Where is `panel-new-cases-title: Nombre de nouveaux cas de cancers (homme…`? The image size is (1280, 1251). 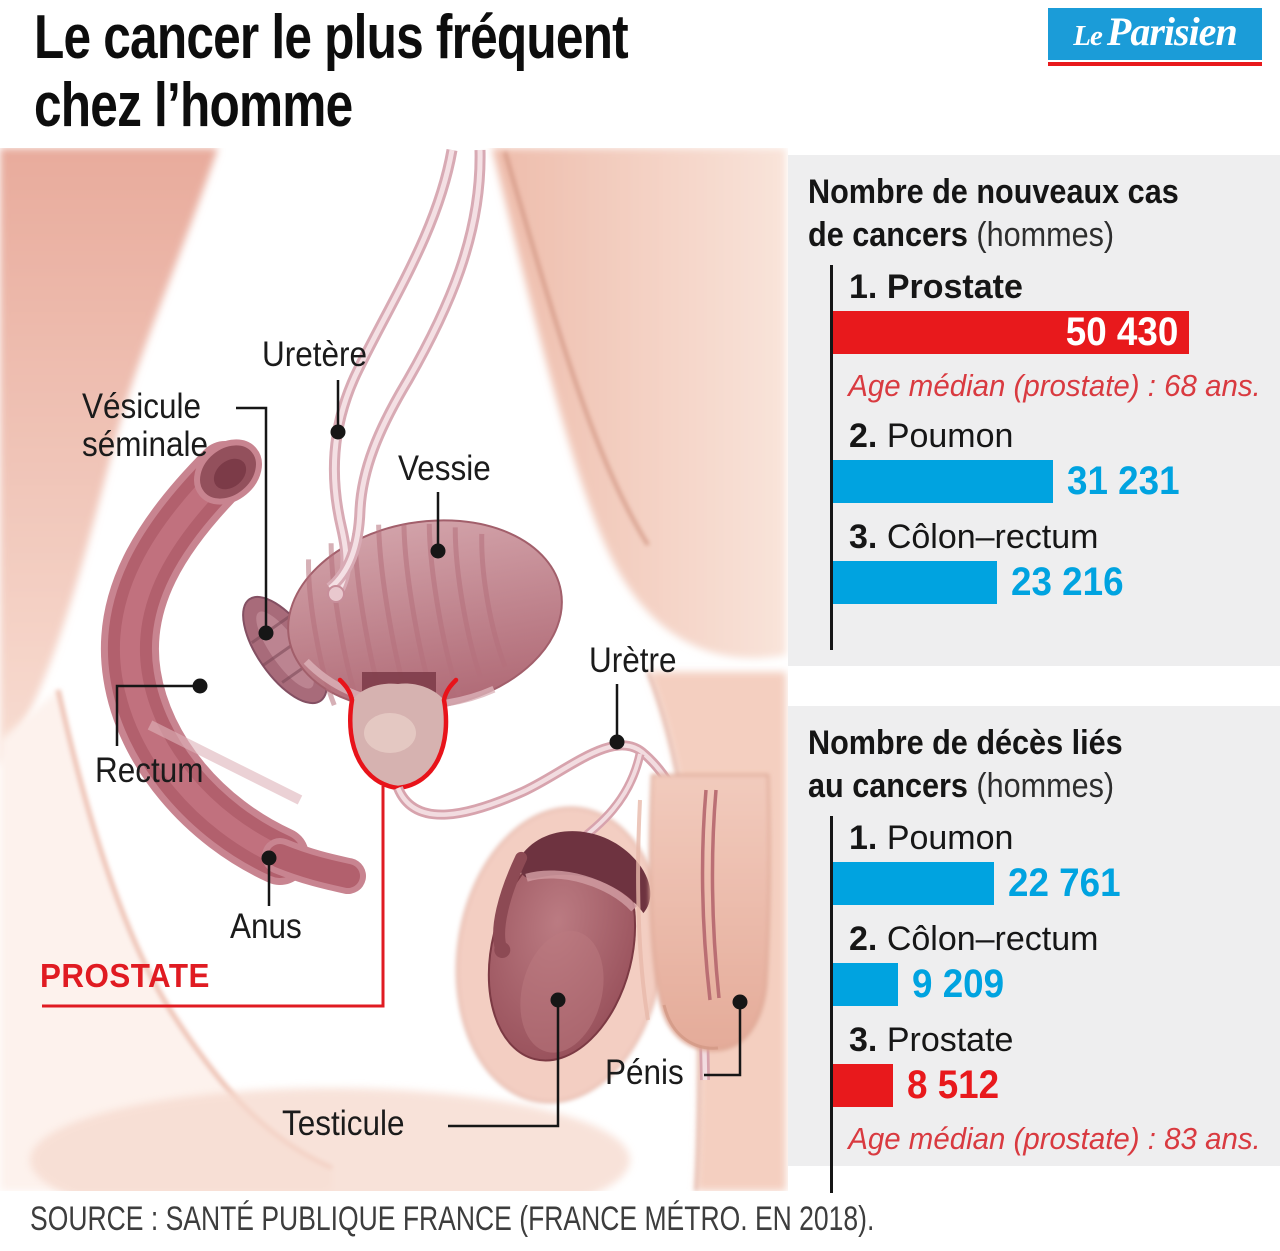 panel-new-cases-title: Nombre de nouveaux cas de cancers (homme… is located at coordinates (993, 213).